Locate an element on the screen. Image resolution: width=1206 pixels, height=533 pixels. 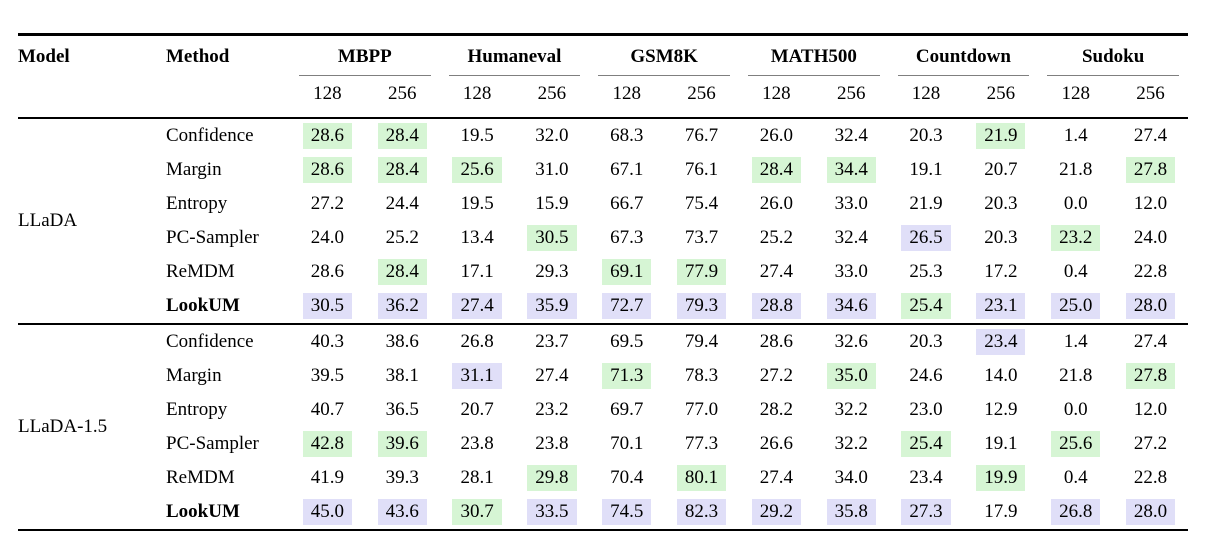
score-cell: 26.0 is located at coordinates (776, 135).